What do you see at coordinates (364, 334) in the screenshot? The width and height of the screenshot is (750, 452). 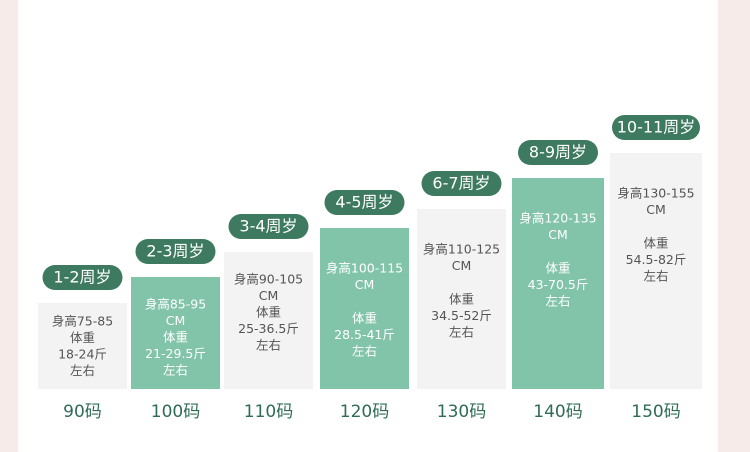 I see `weight-text: 28.5-41斤` at bounding box center [364, 334].